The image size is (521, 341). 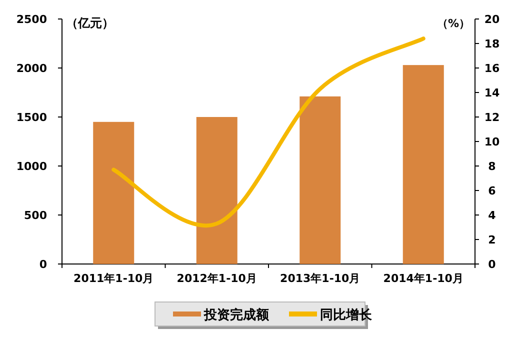 What do you see at coordinates (320, 278) in the screenshot?
I see `x-tick-label: 2013年1-10月` at bounding box center [320, 278].